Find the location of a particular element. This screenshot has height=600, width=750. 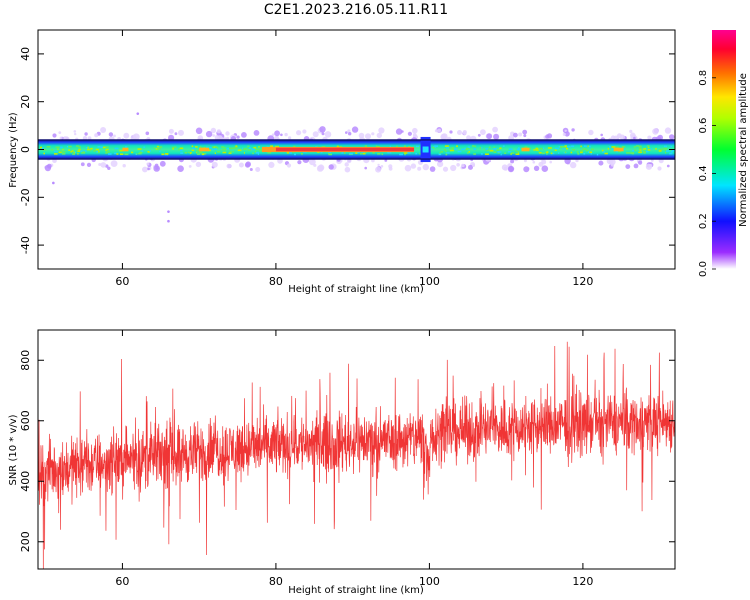

y-tick-label: 40 is located at coordinates (25, 54).